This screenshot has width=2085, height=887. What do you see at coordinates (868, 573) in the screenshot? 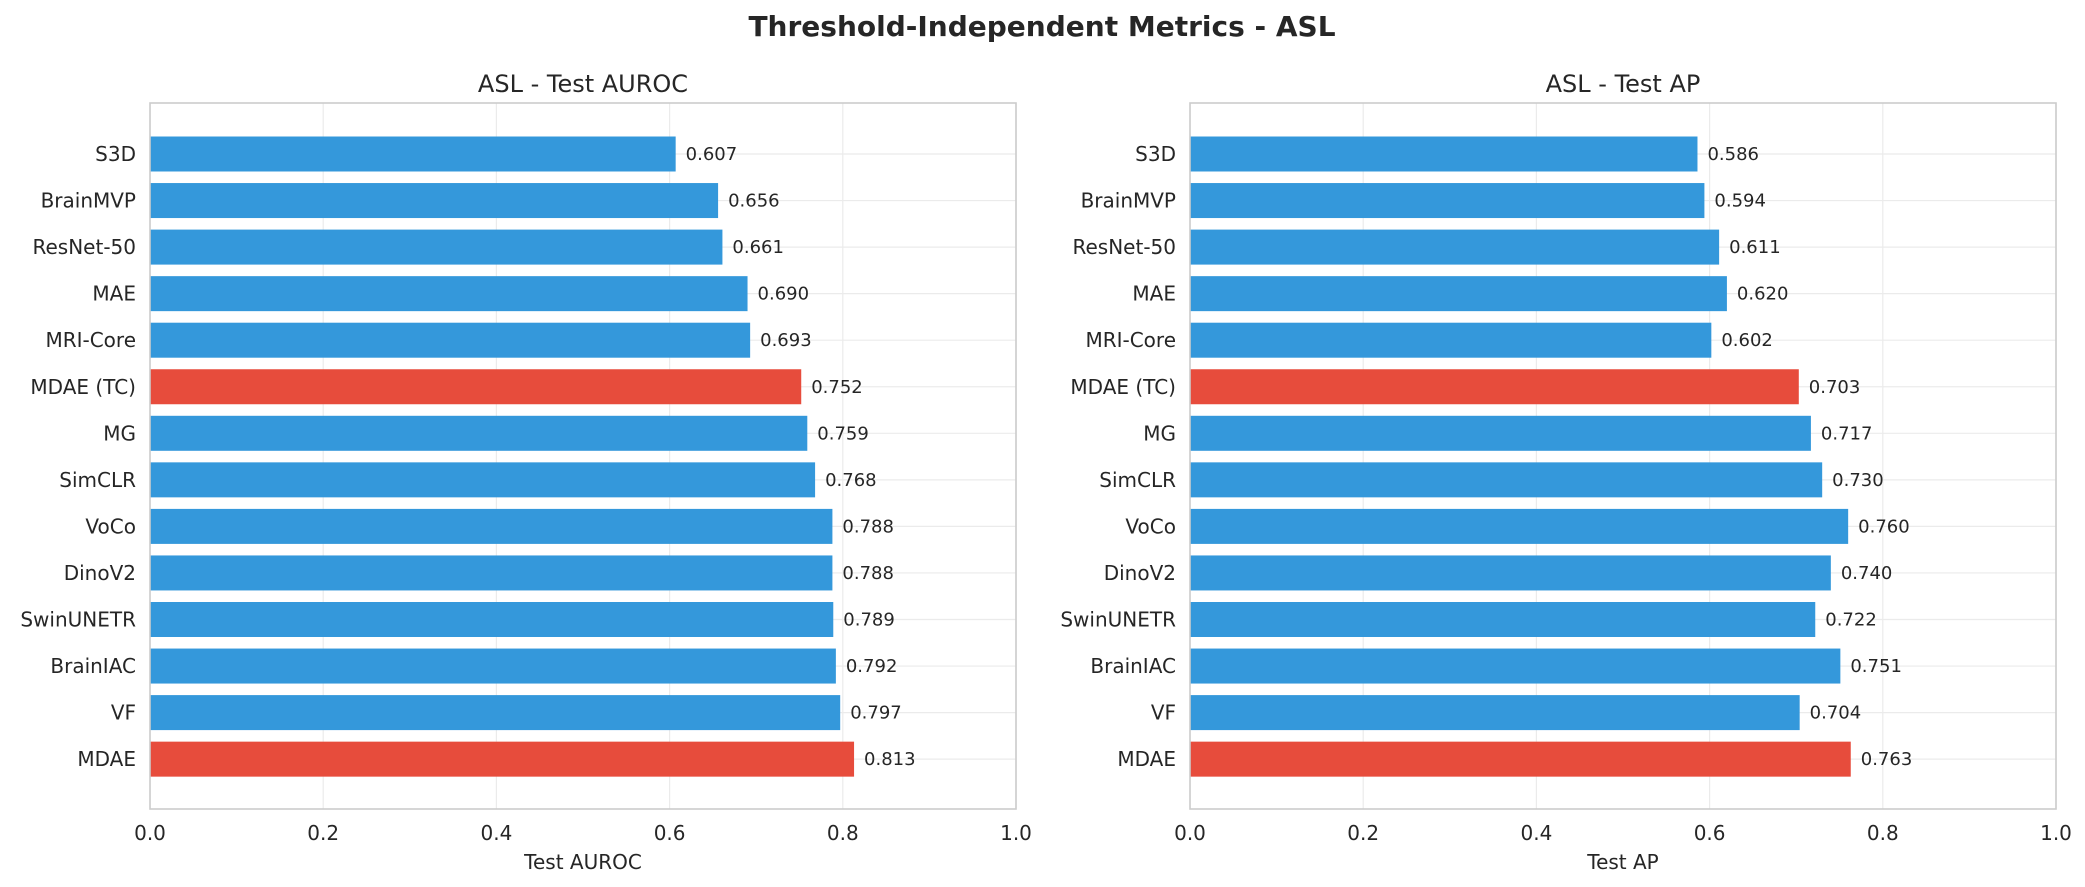
I see `value-label: 0.788` at bounding box center [868, 573].